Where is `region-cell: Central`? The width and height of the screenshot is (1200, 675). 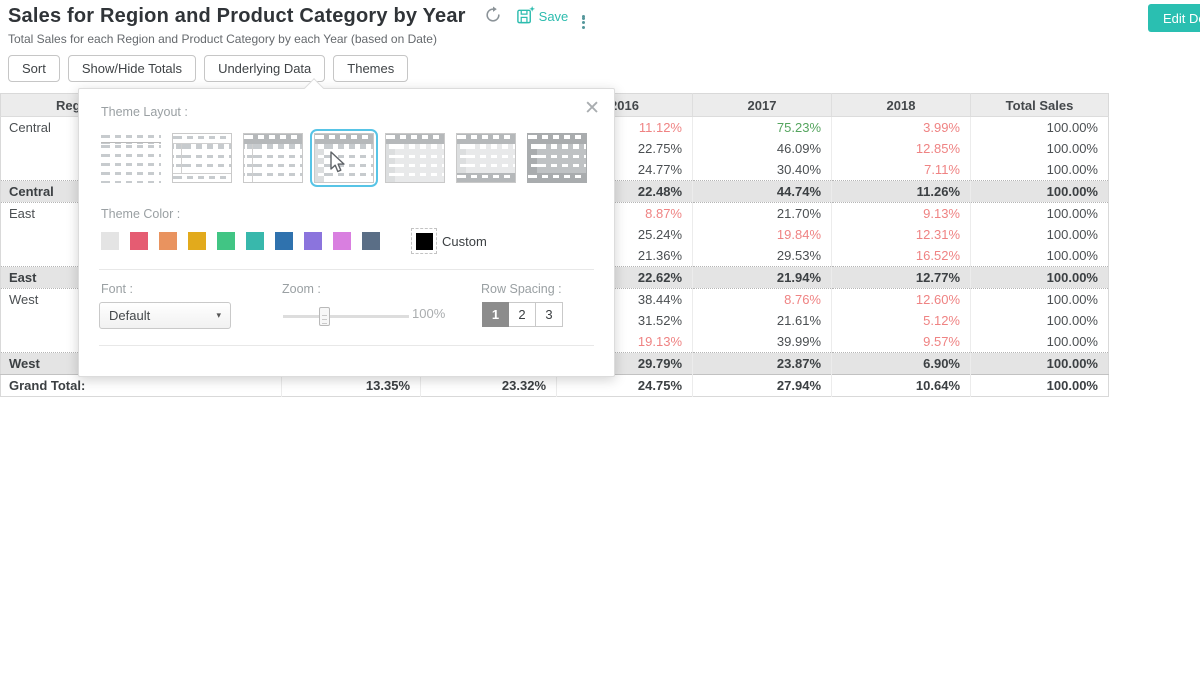
region-cell: Central is located at coordinates (30, 127).